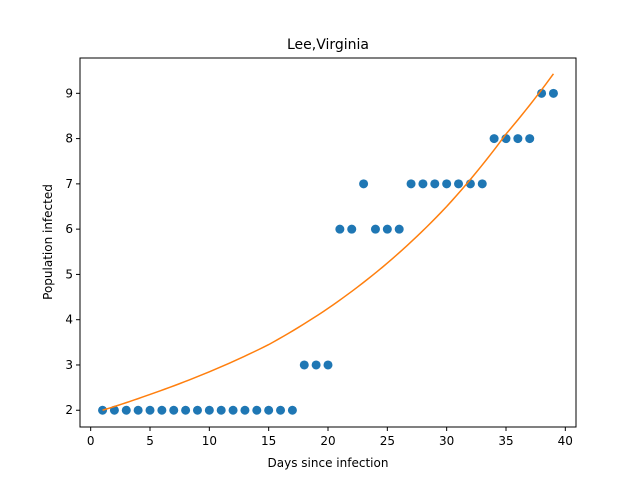 The width and height of the screenshot is (640, 484). What do you see at coordinates (565, 441) in the screenshot?
I see `x-tick-label: 40` at bounding box center [565, 441].